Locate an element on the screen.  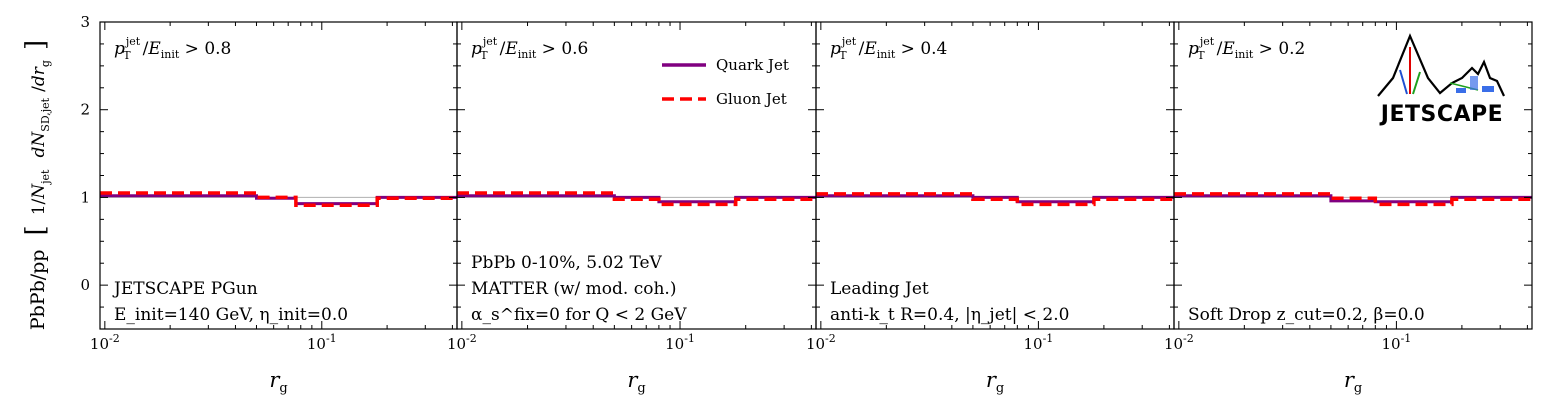
y-tick-label: 0 is located at coordinates (85, 285).